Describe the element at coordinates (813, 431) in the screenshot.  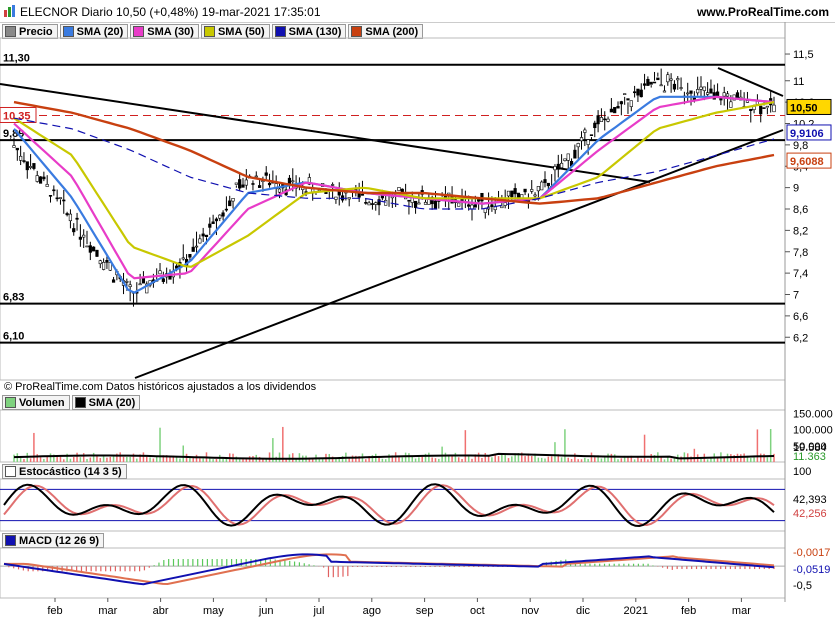
I see `volume-tick-label: 100.000` at that location.